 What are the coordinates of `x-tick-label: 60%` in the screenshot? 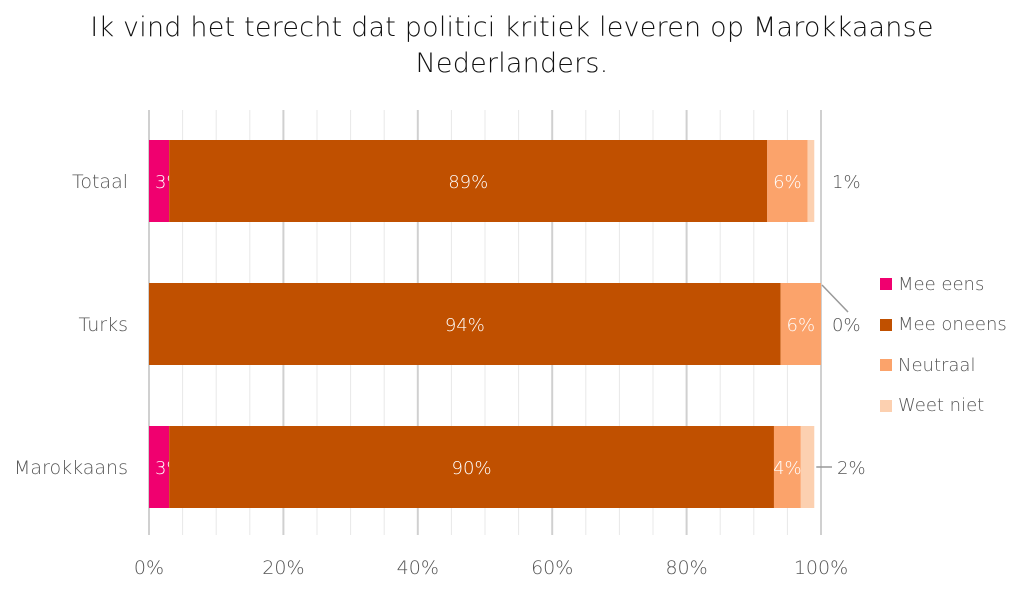 It's located at (552, 568).